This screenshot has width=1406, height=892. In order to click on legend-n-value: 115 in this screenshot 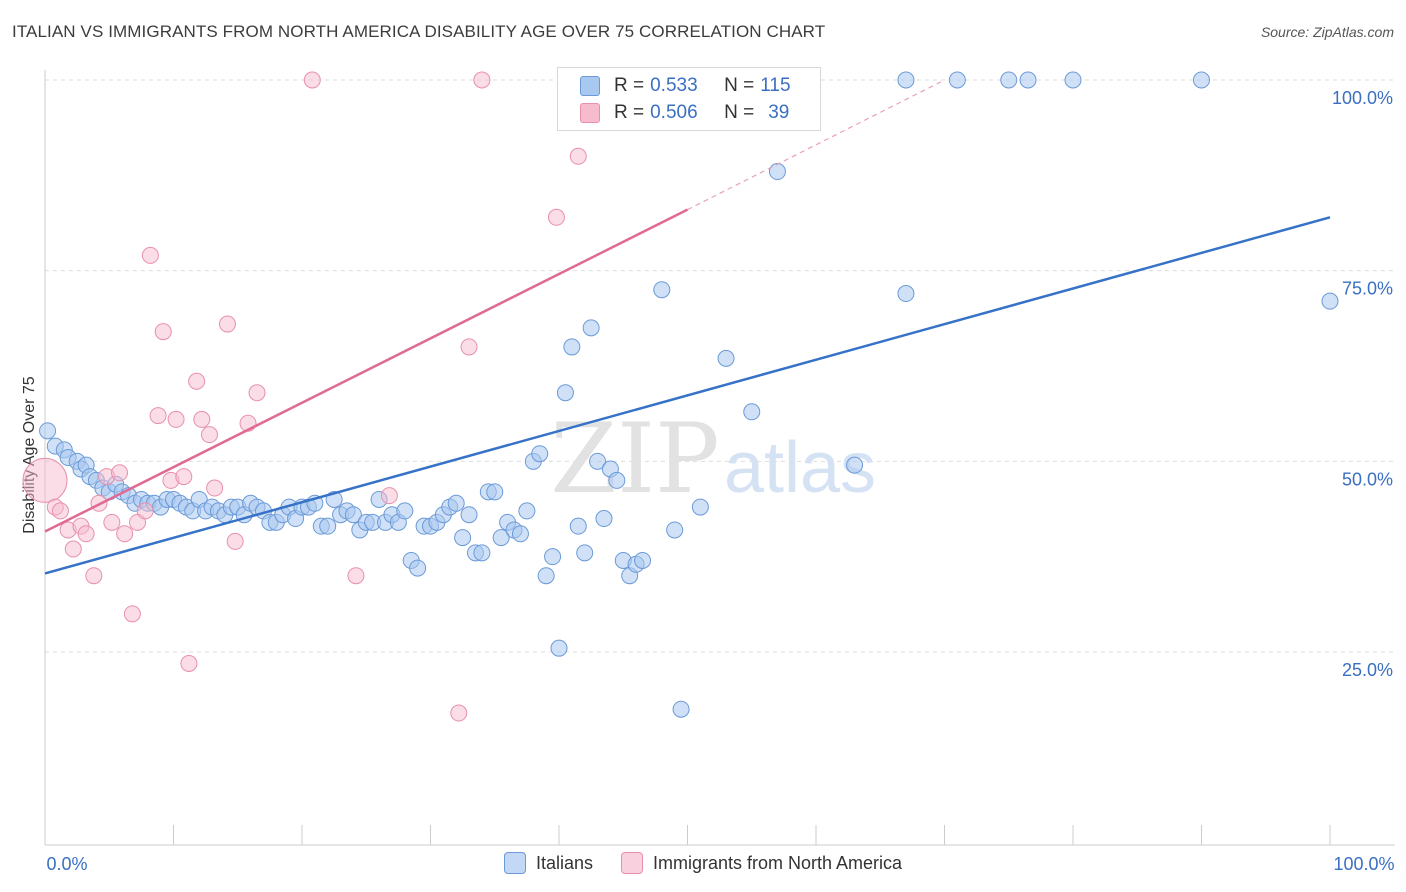, I will do `click(775, 85)`.